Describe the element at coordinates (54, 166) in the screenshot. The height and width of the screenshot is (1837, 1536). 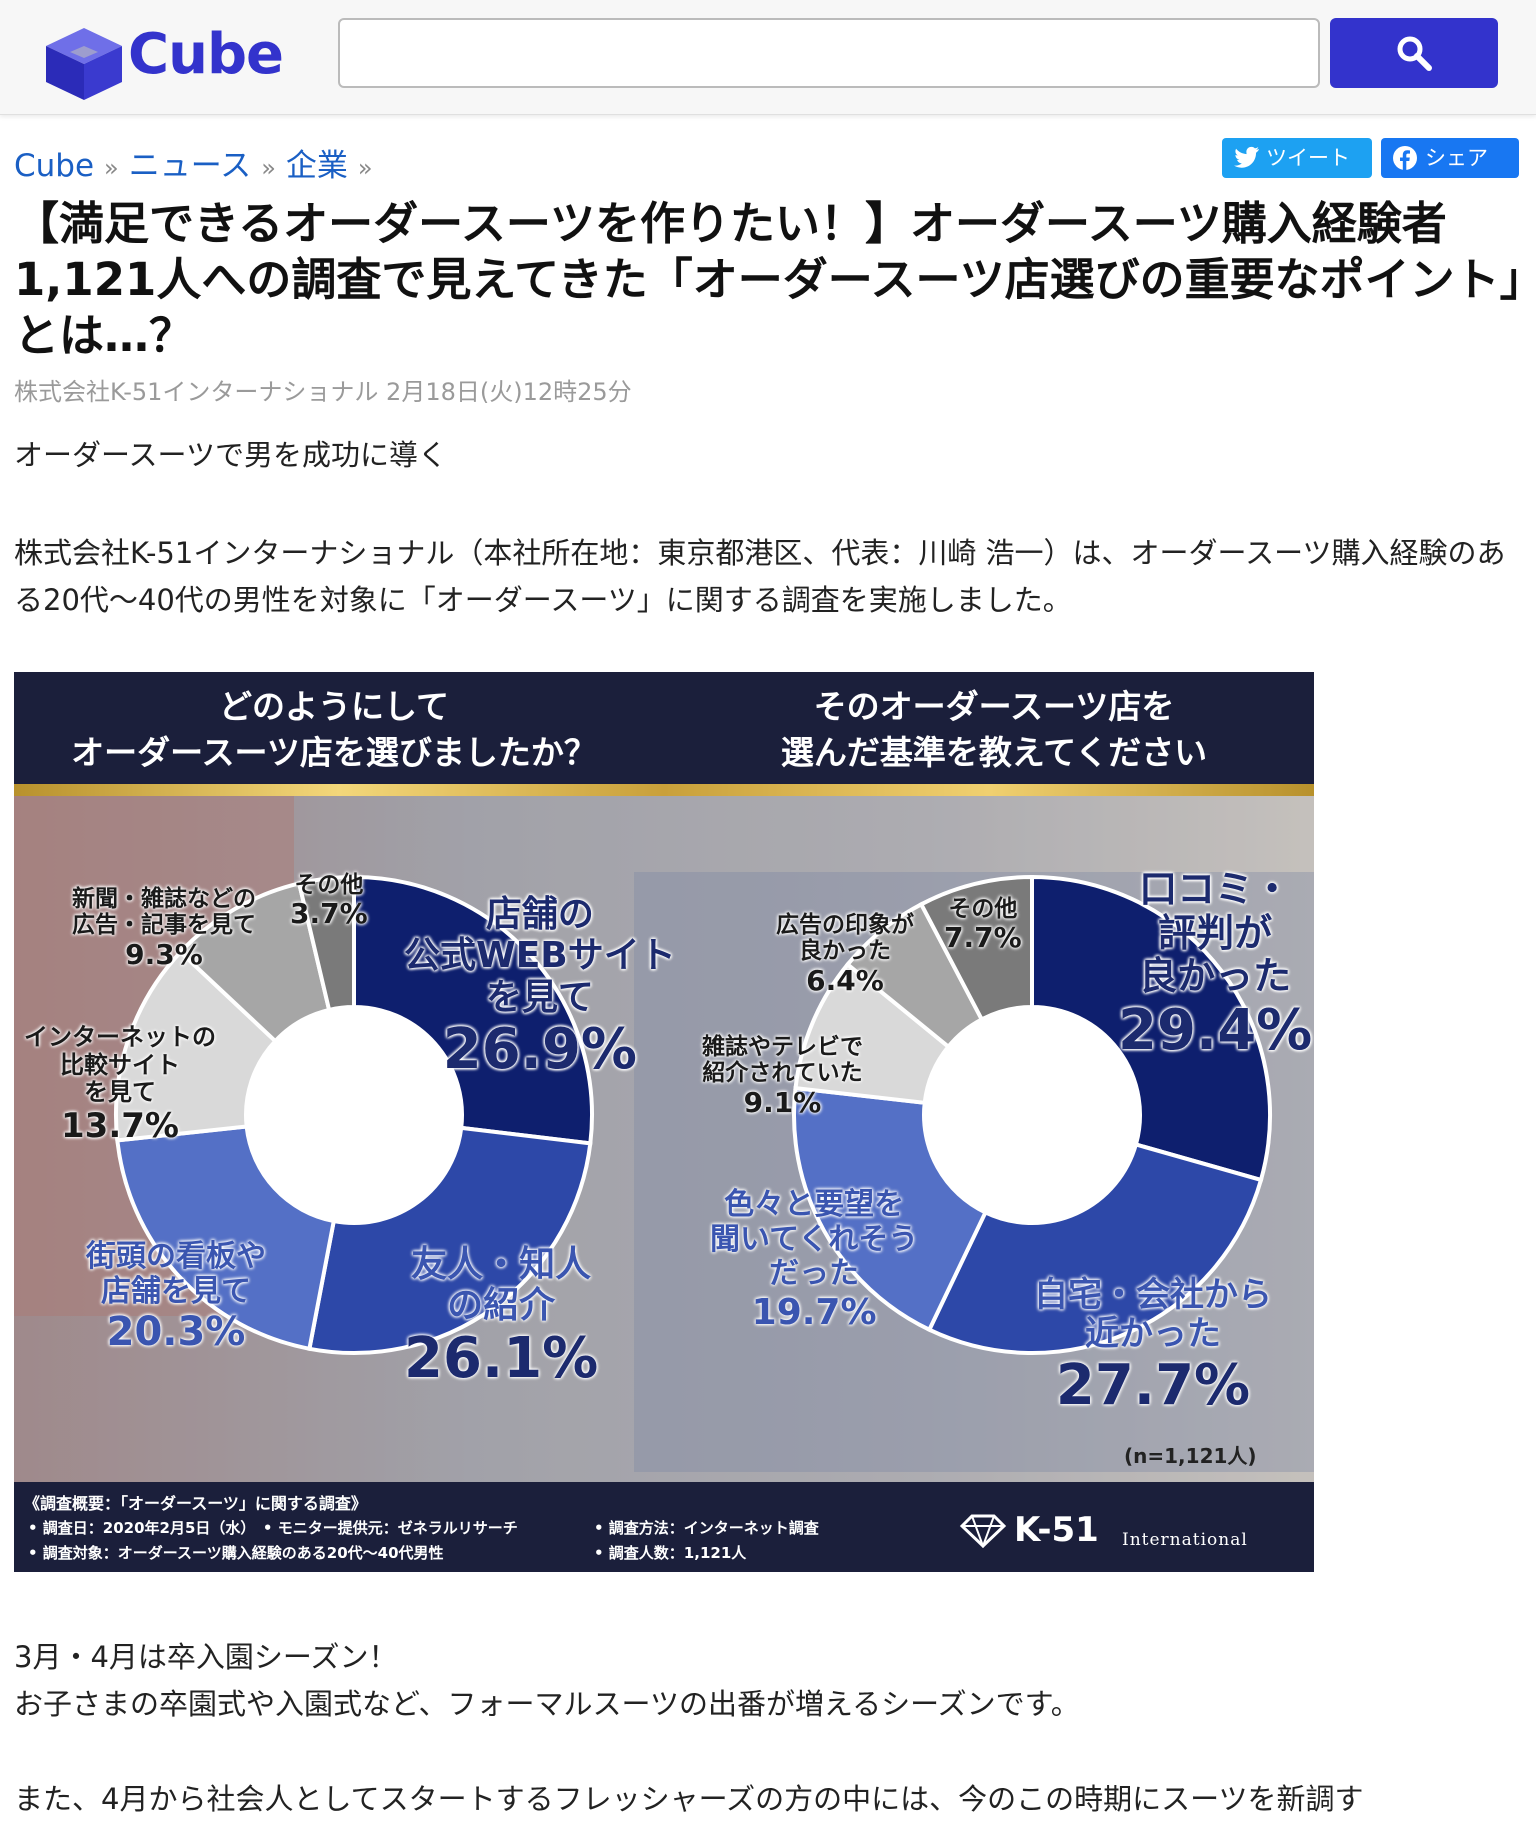
I see `breadcrumb-item-cube: Cube` at that location.